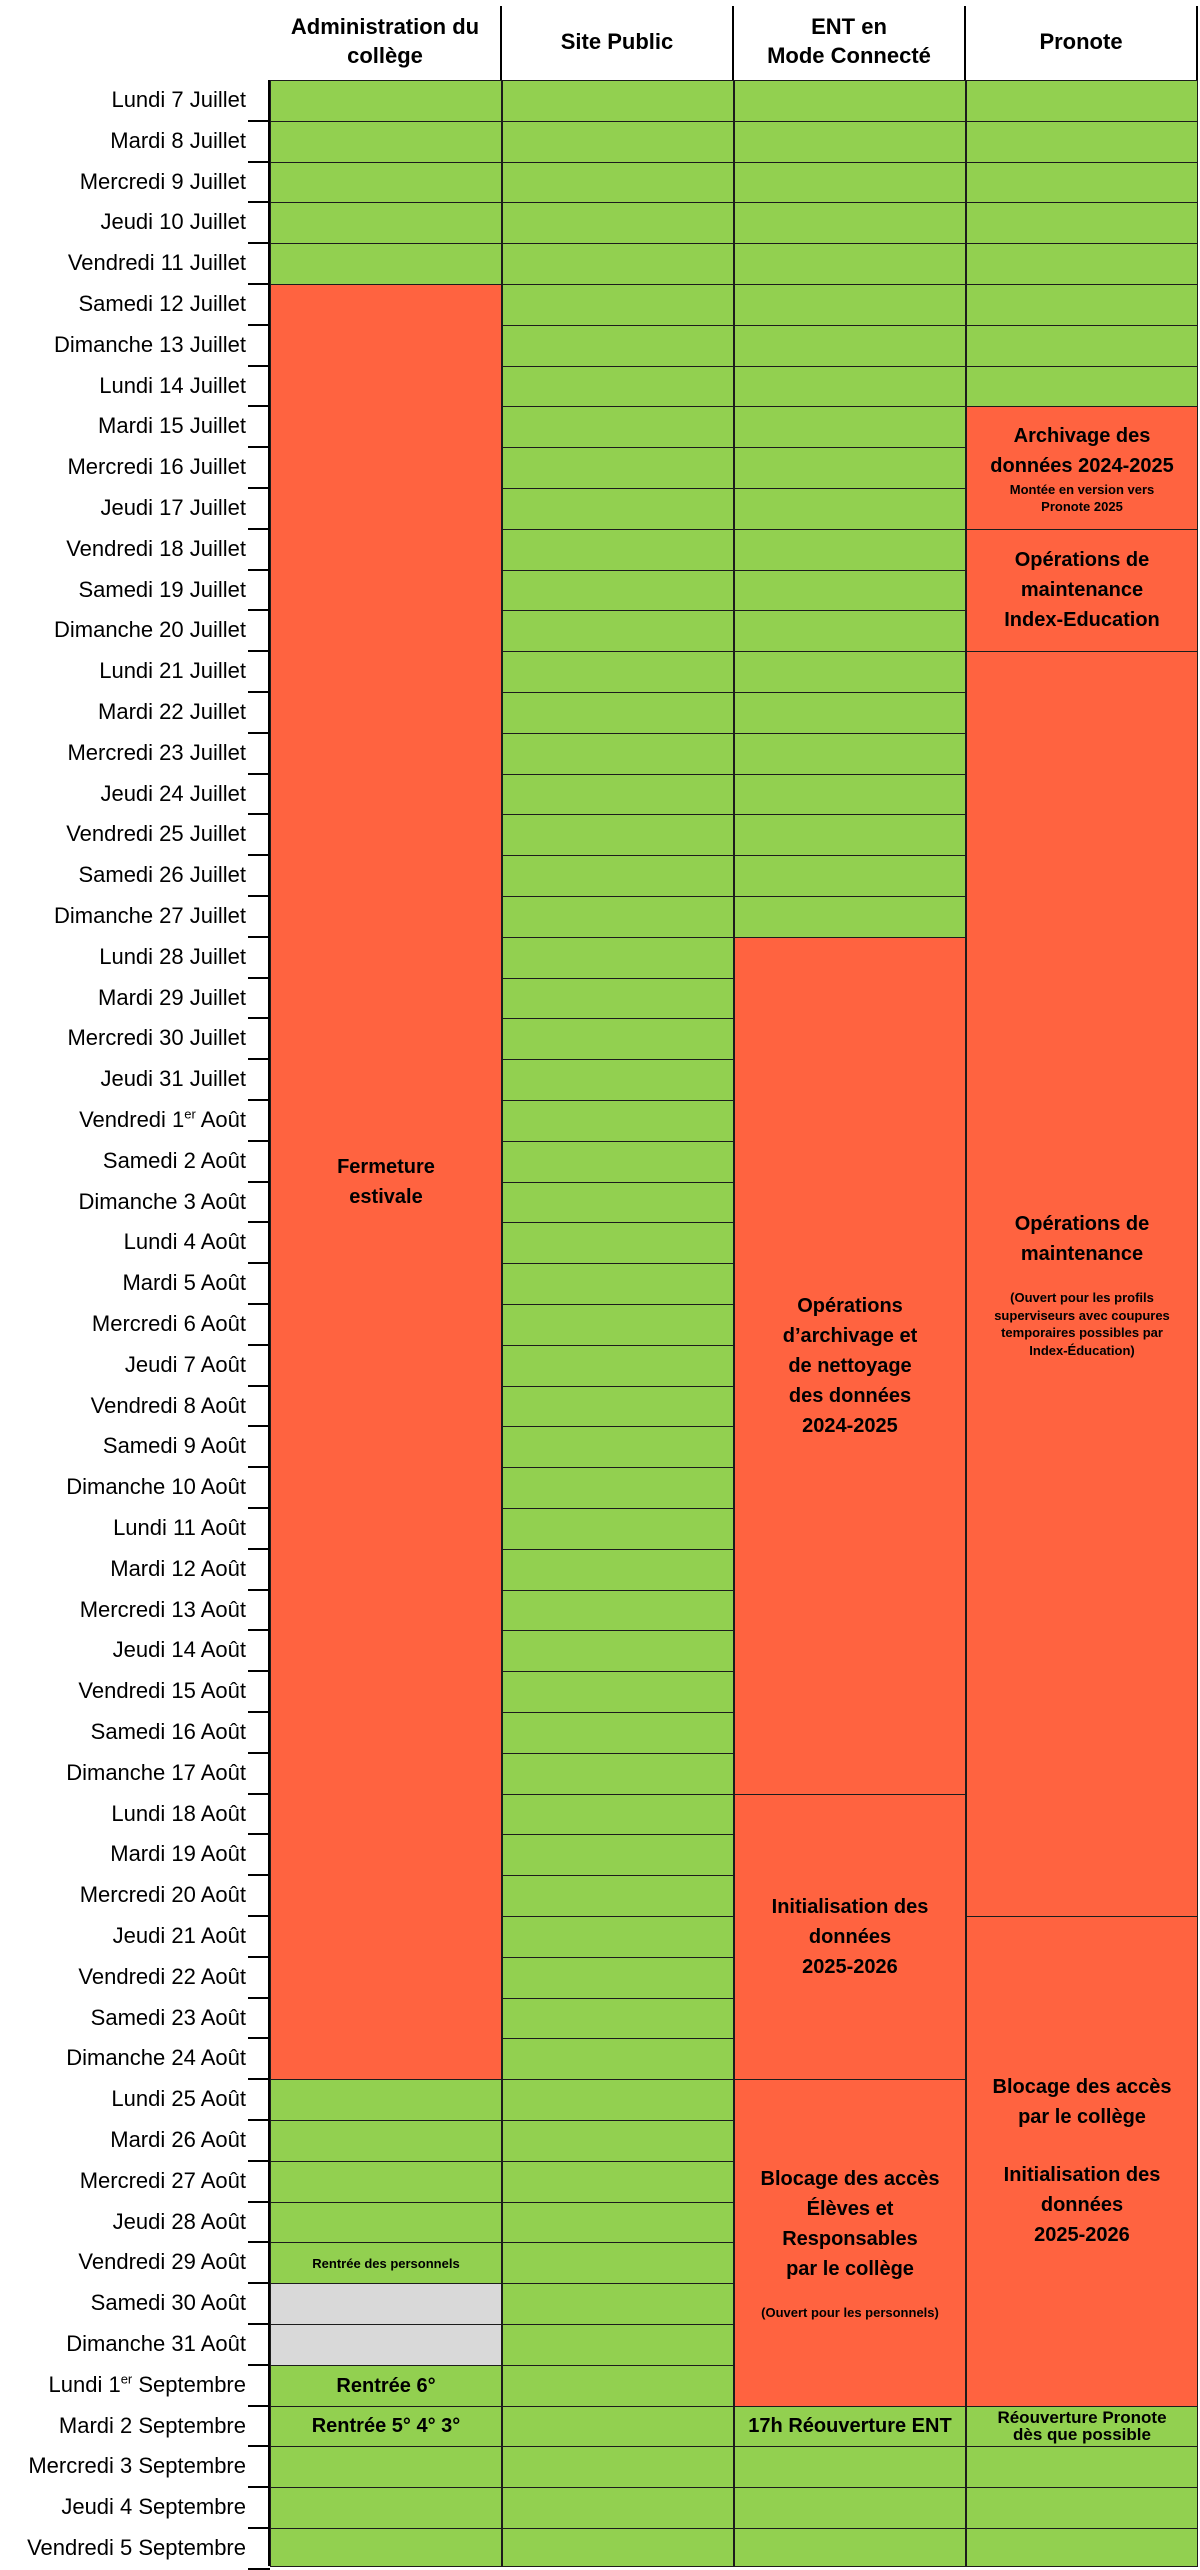 This screenshot has width=1200, height=2570. Describe the element at coordinates (156, 834) in the screenshot. I see `day-label: Vendredi 25 Juillet` at that location.